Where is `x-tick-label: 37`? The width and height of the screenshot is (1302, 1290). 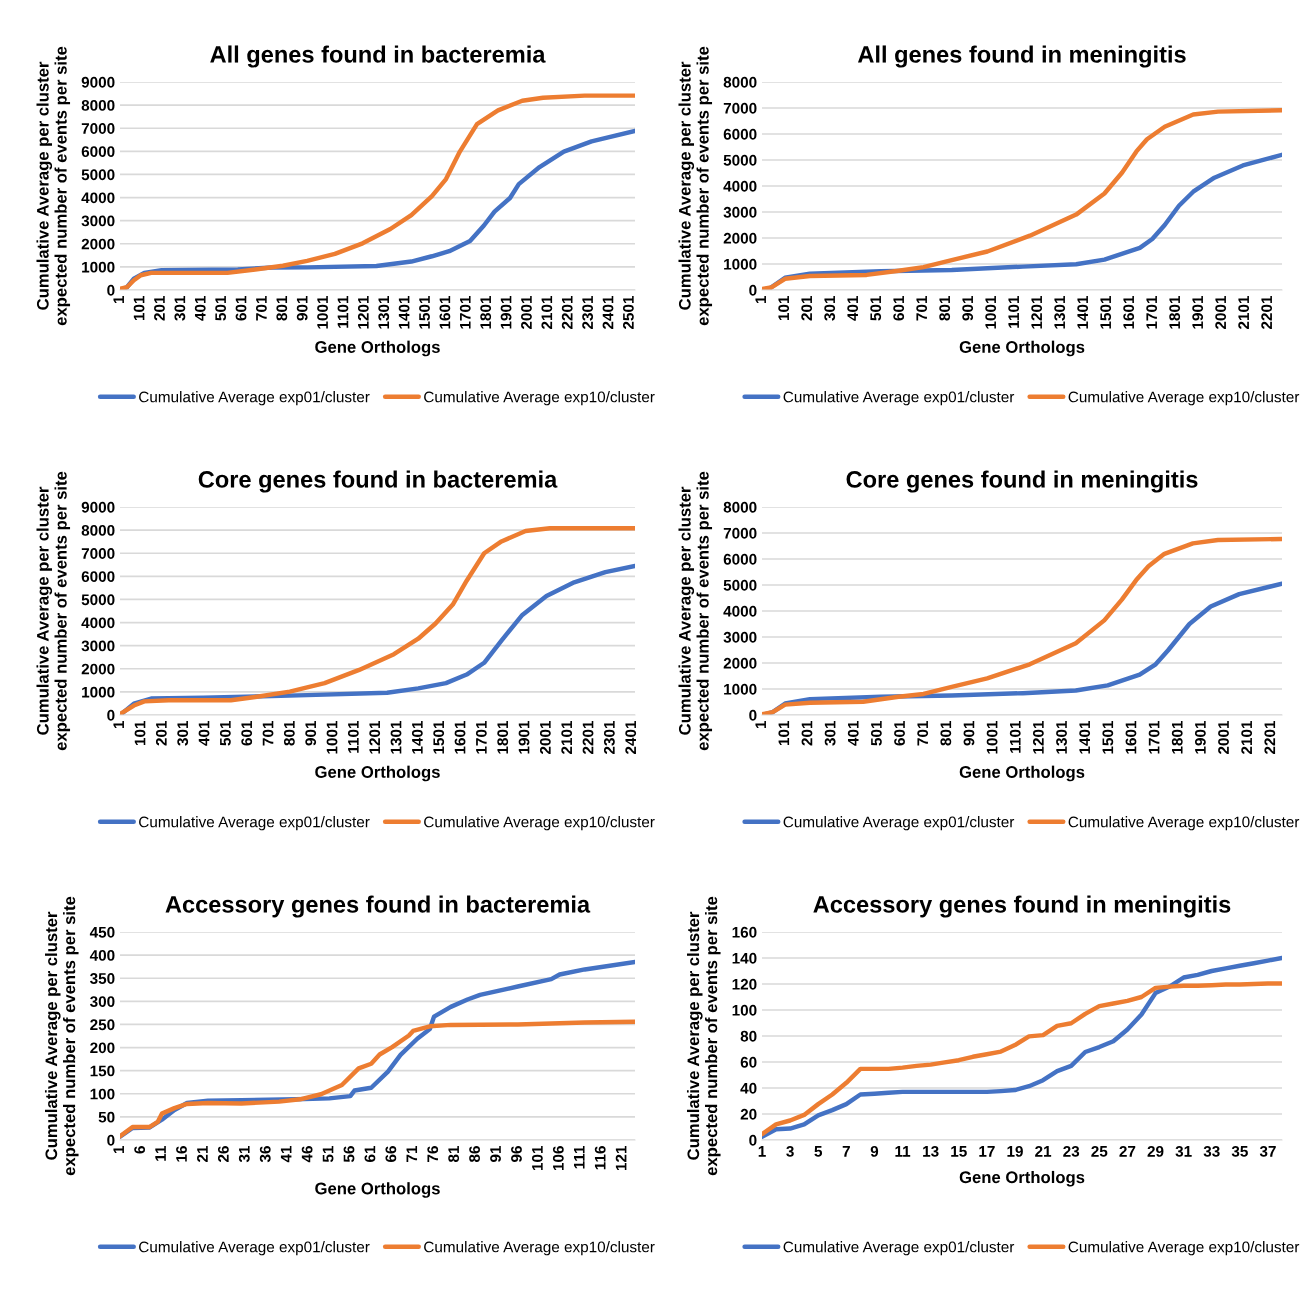 x-tick-label: 37 is located at coordinates (1267, 1151).